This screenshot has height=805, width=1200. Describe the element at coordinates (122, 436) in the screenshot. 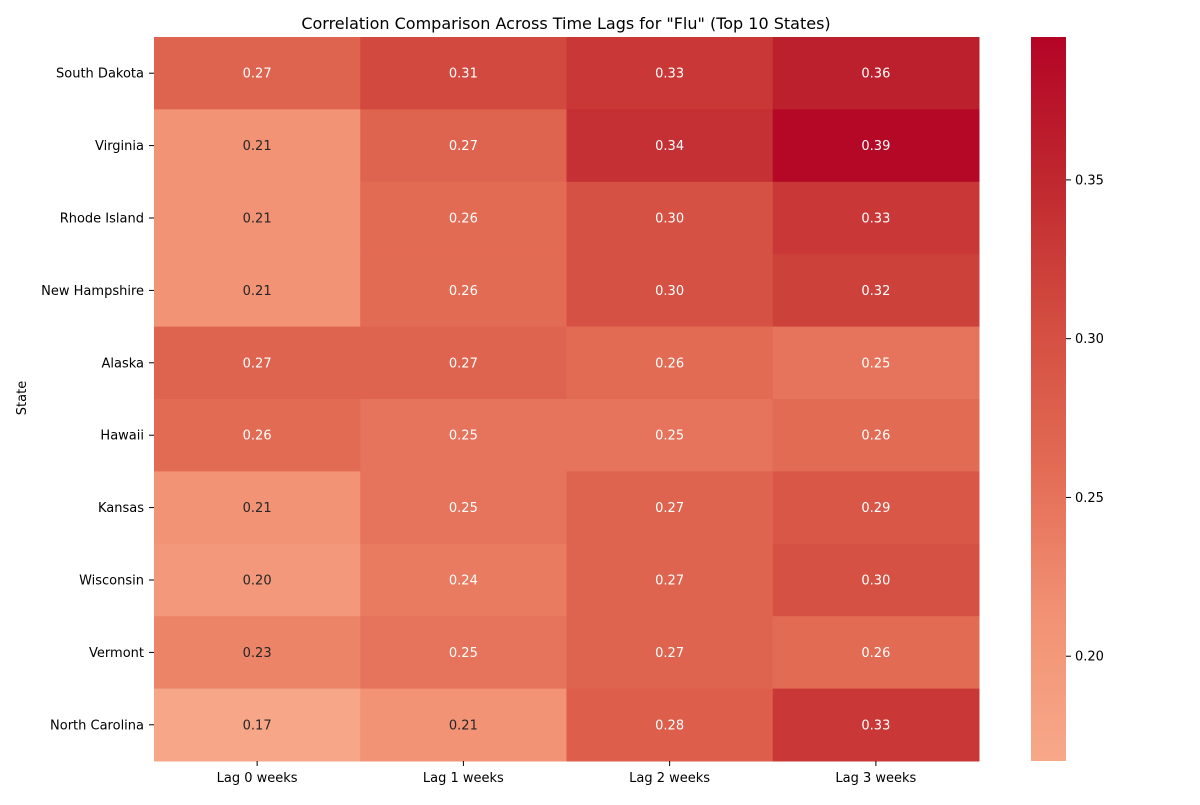

I see `y-tick-label: Hawaii` at that location.